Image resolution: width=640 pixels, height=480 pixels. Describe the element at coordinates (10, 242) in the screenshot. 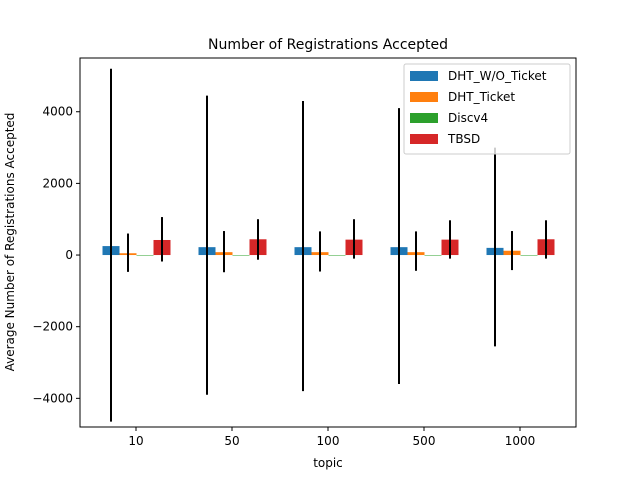

I see `y-axis-label: Average Number of Registrations Accepted` at that location.